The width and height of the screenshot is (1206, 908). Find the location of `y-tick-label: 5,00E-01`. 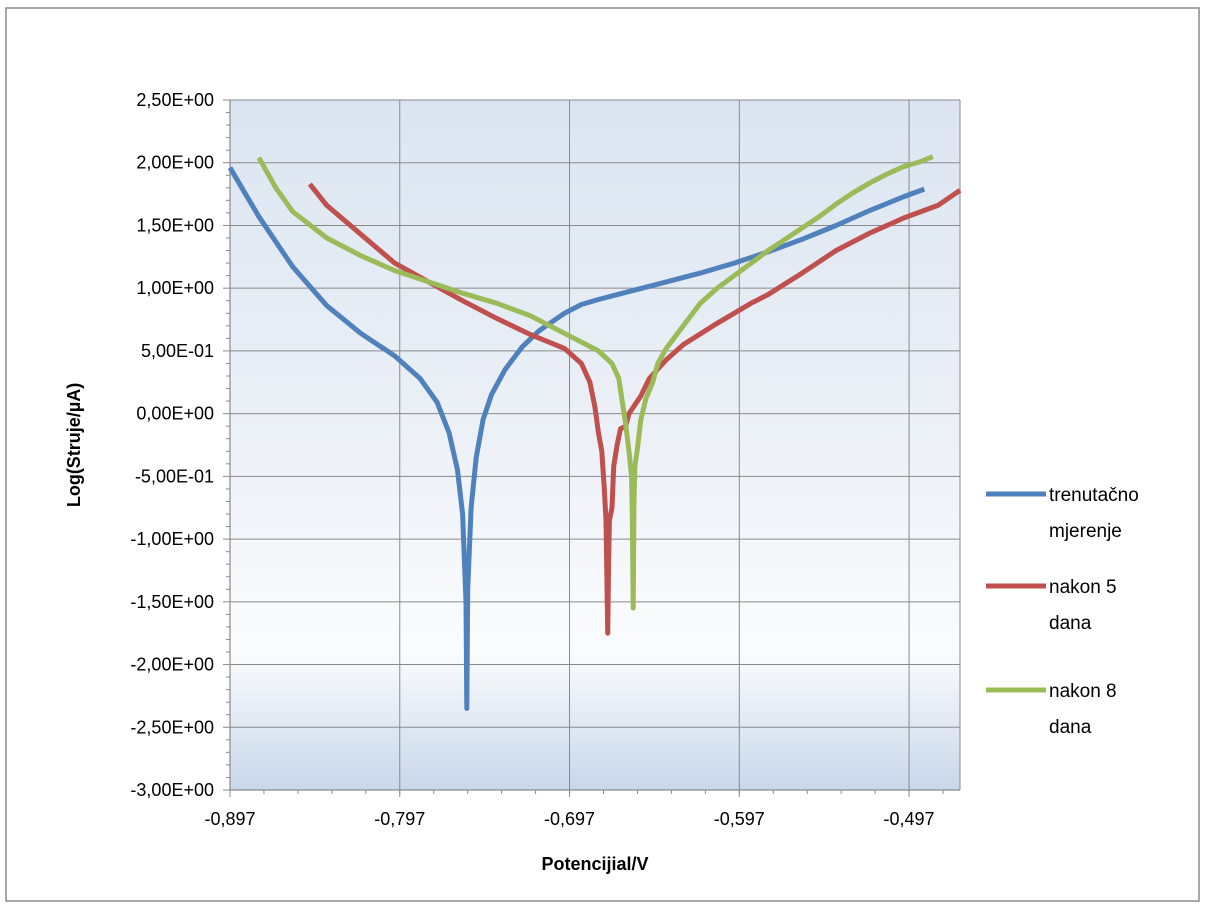

y-tick-label: 5,00E-01 is located at coordinates (177, 351).